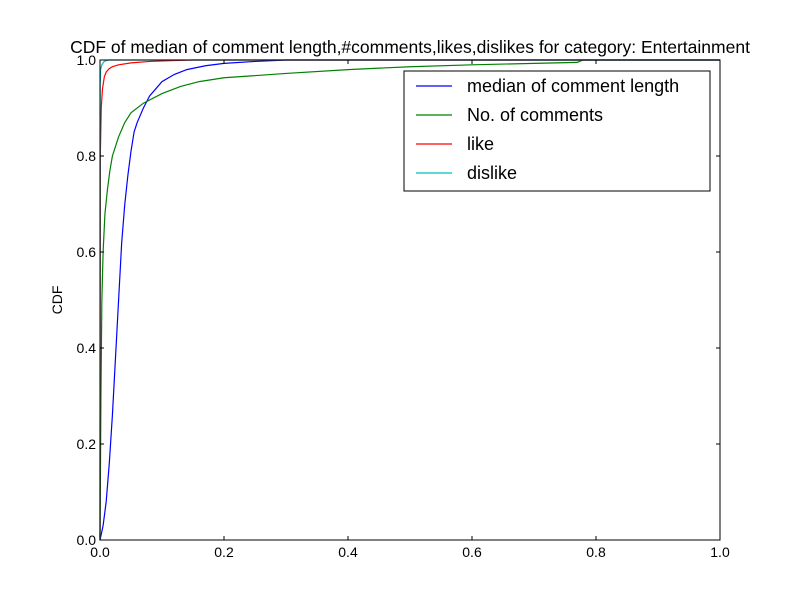 Image resolution: width=800 pixels, height=600 pixels. What do you see at coordinates (87, 156) in the screenshot?
I see `y-tick-label-4: 0.8` at bounding box center [87, 156].